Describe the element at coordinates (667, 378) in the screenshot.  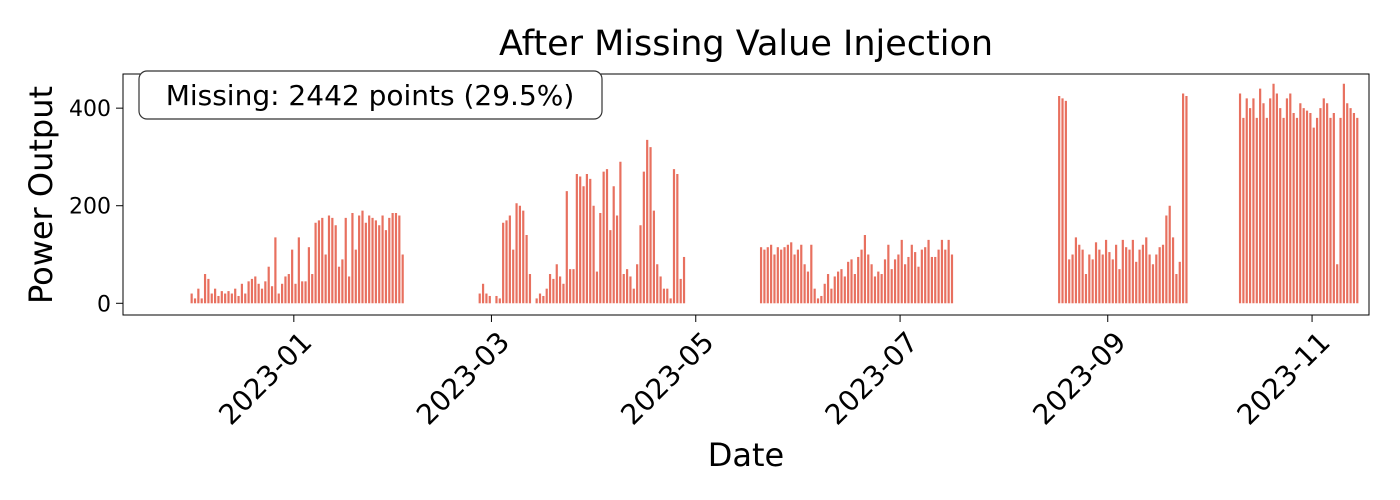
I see `x-tick-label: 2023-05` at that location.